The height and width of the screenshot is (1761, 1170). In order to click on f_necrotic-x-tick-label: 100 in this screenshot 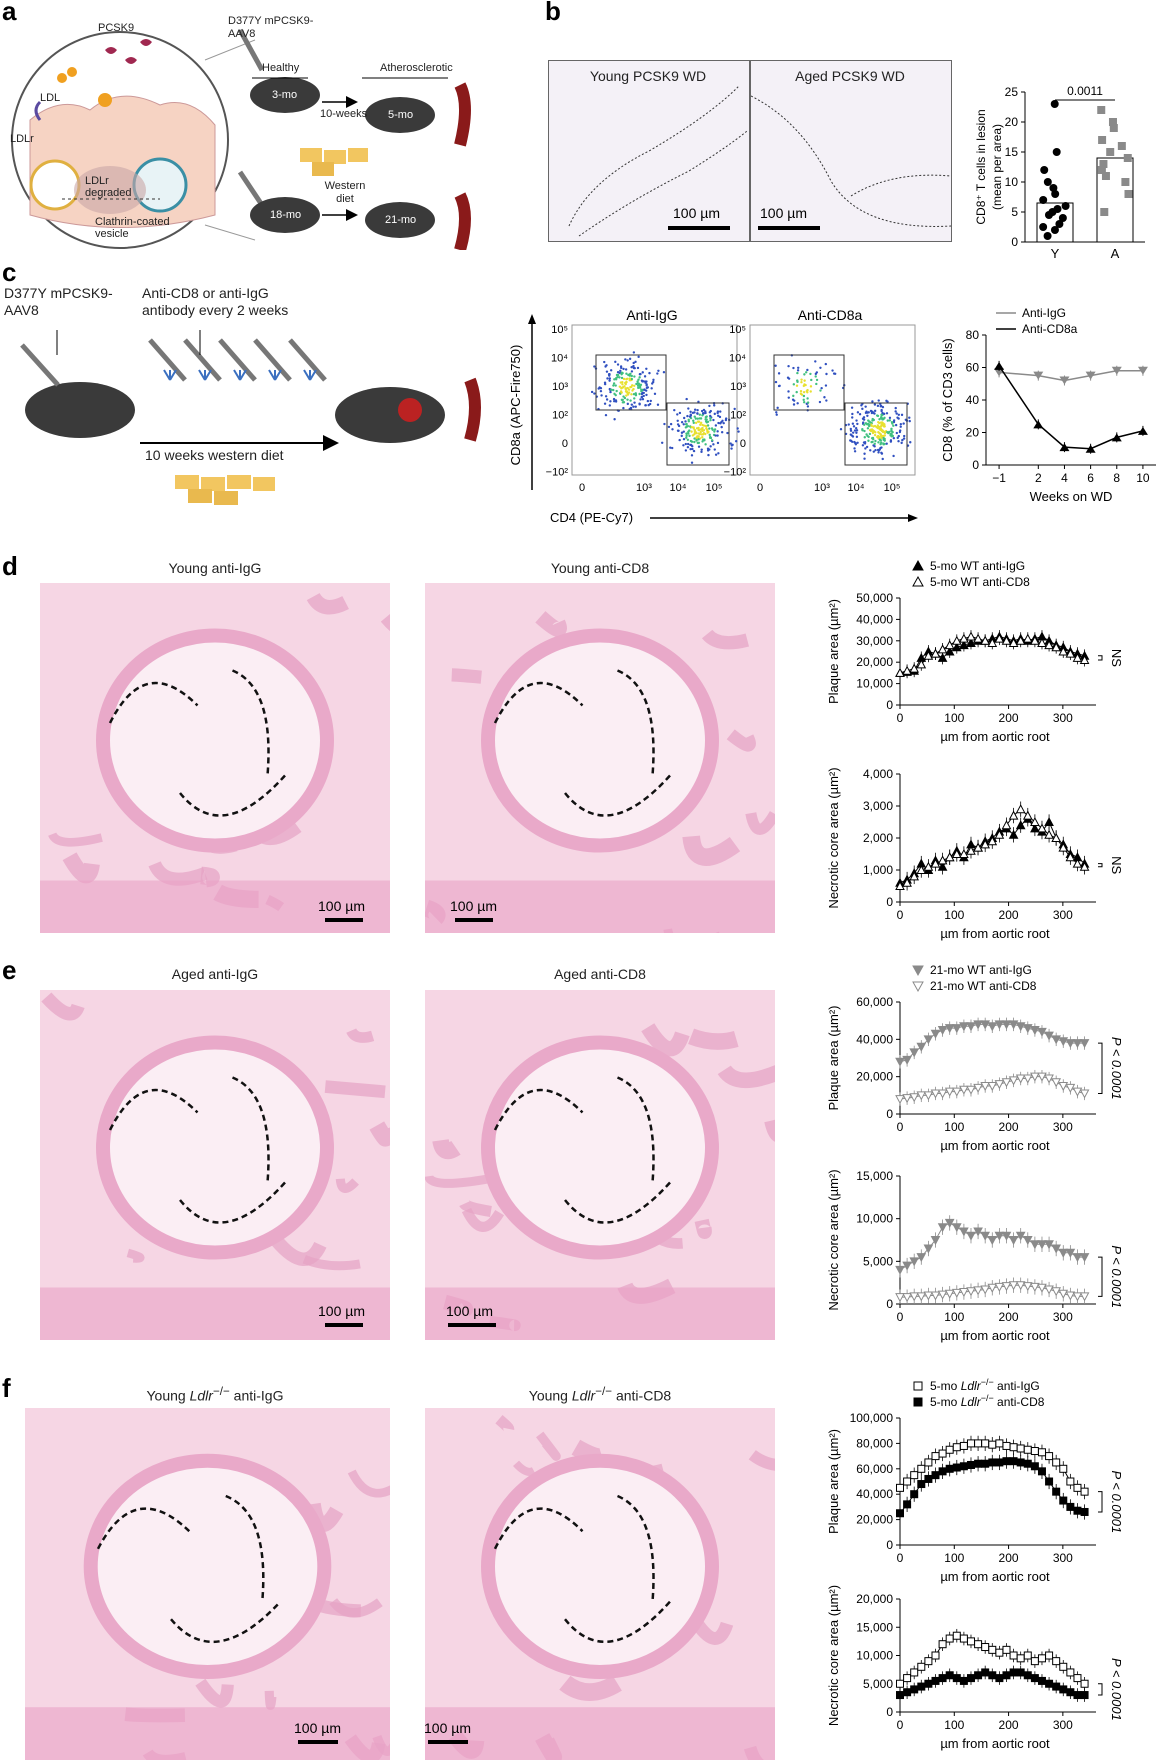, I will do `click(954, 1725)`.